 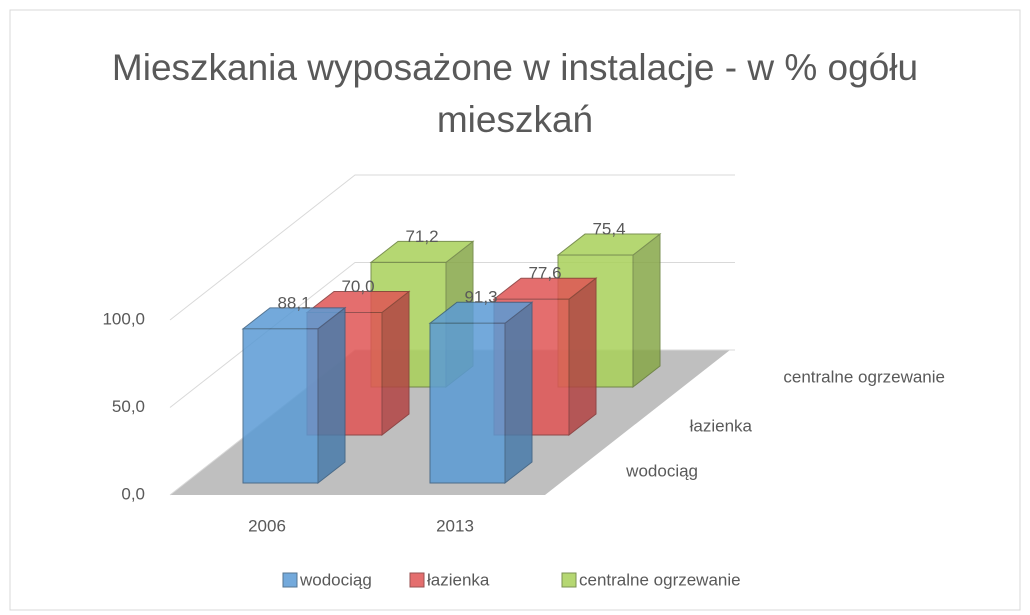 What do you see at coordinates (544, 273) in the screenshot?
I see `value-label: 77,6` at bounding box center [544, 273].